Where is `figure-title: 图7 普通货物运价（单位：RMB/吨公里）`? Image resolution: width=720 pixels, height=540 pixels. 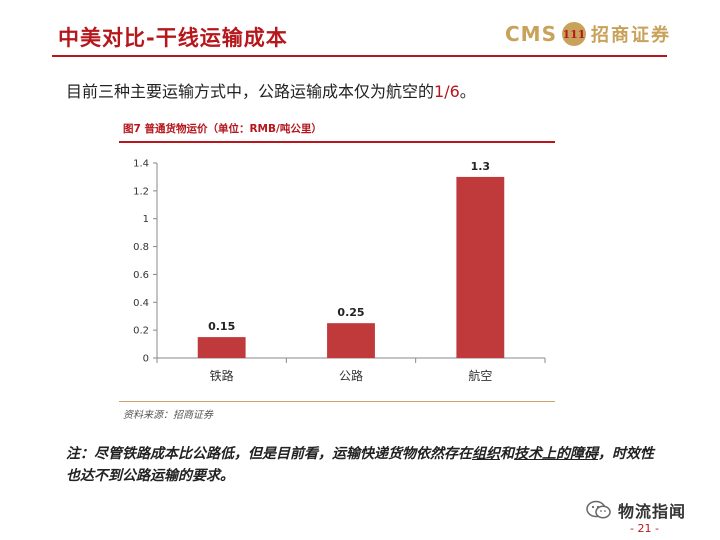
figure-title: 图7 普通货物运价（单位：RMB/吨公里） is located at coordinates (222, 129).